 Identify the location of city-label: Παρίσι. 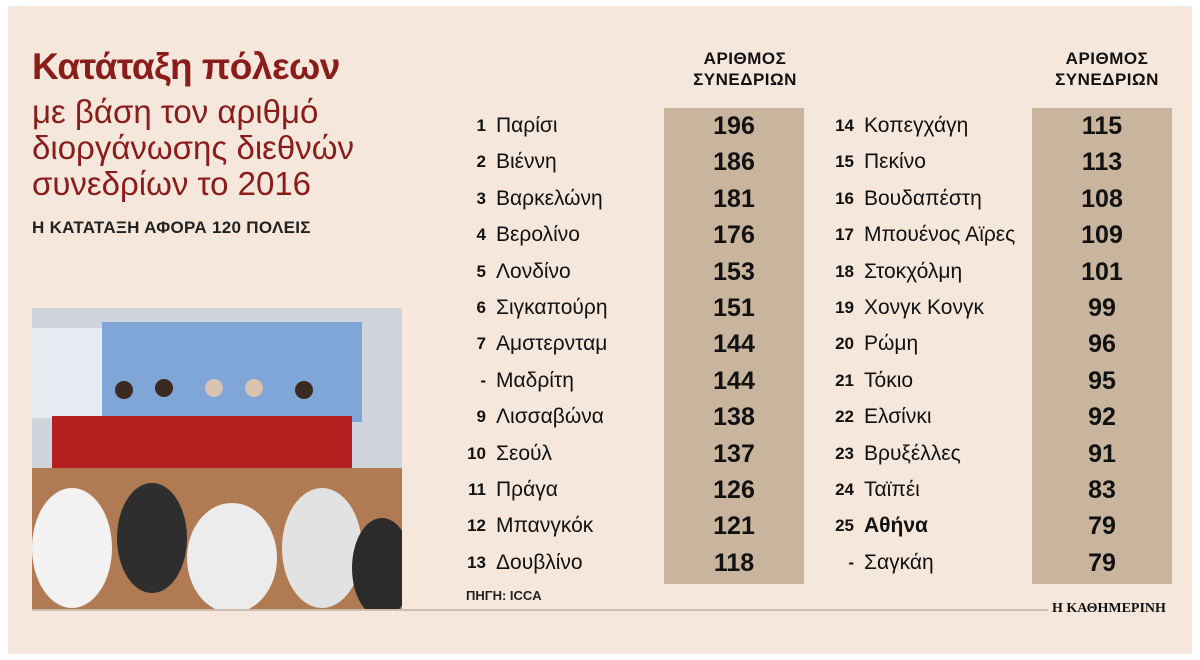
(527, 125).